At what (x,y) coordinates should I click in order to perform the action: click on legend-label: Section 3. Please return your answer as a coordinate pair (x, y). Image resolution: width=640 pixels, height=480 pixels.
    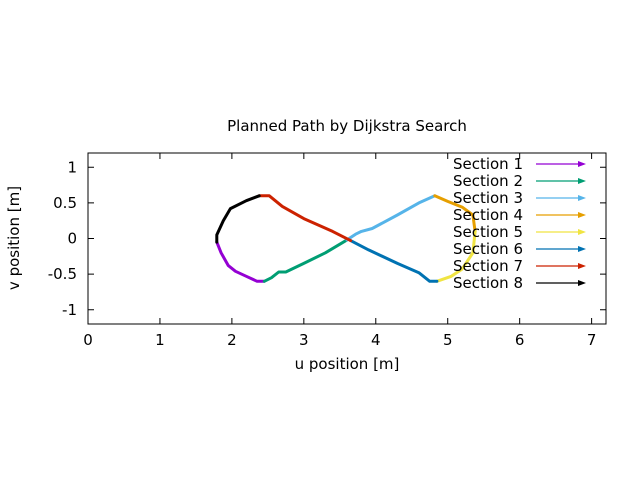
    Looking at the image, I should click on (488, 198).